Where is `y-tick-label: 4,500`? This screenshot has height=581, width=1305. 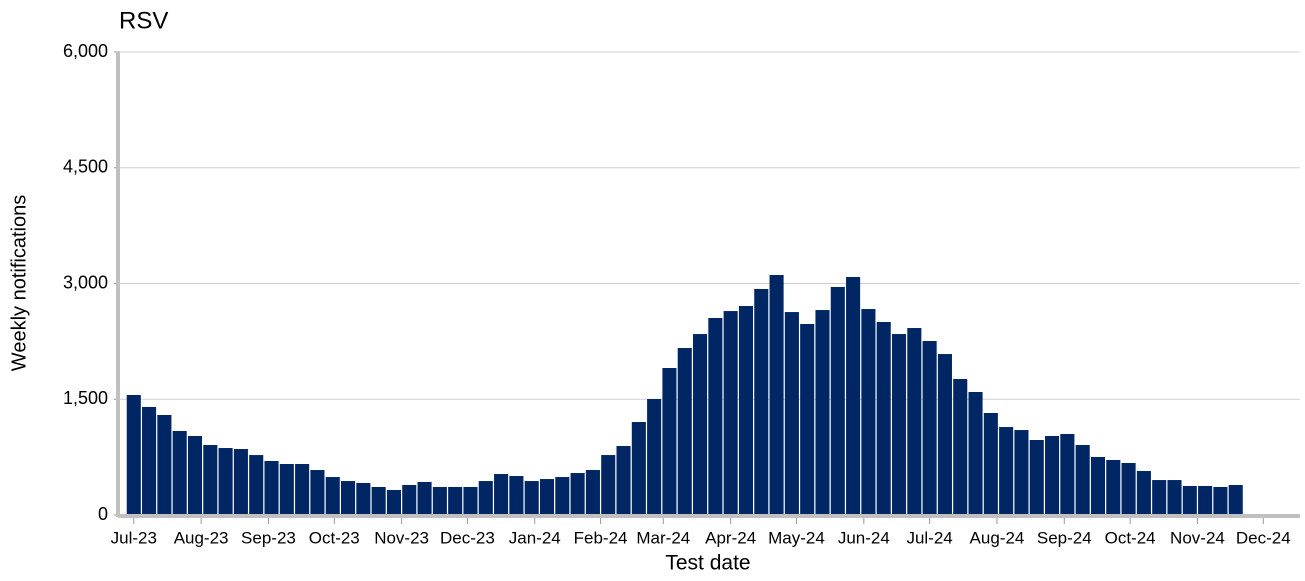
y-tick-label: 4,500 is located at coordinates (85, 167).